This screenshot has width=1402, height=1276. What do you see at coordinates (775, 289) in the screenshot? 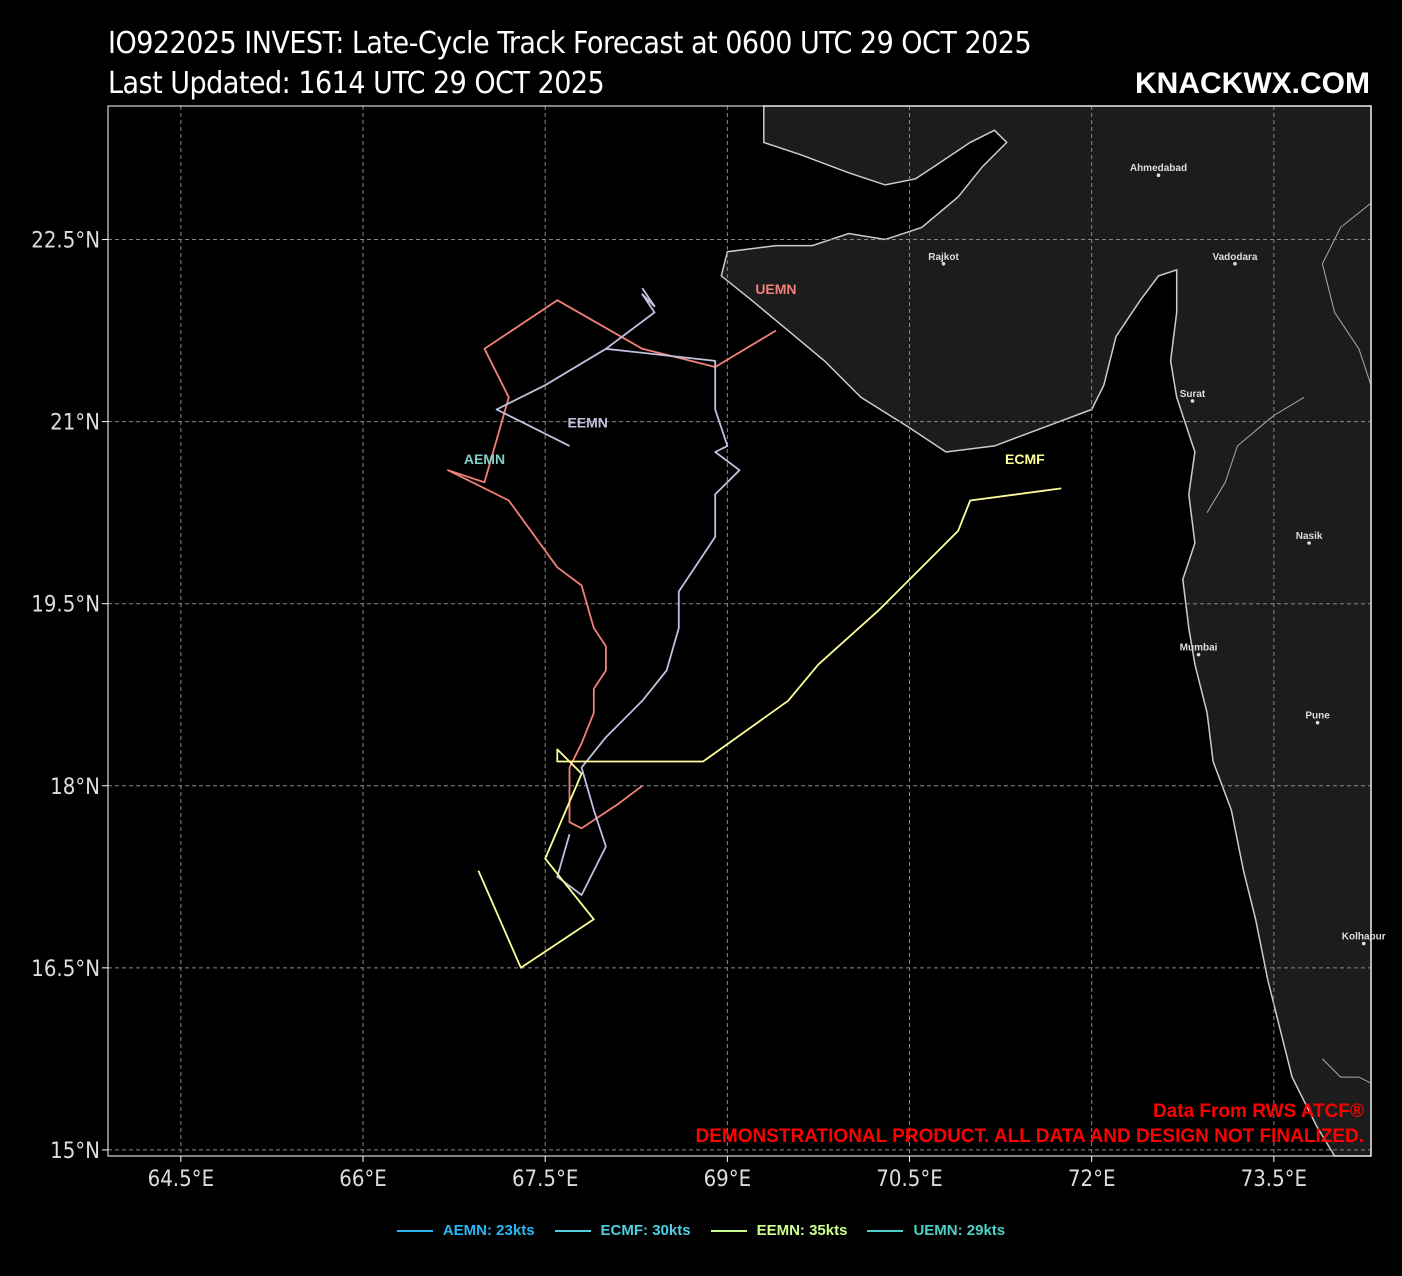
I see `track-label-uemn: UEMN` at bounding box center [775, 289].